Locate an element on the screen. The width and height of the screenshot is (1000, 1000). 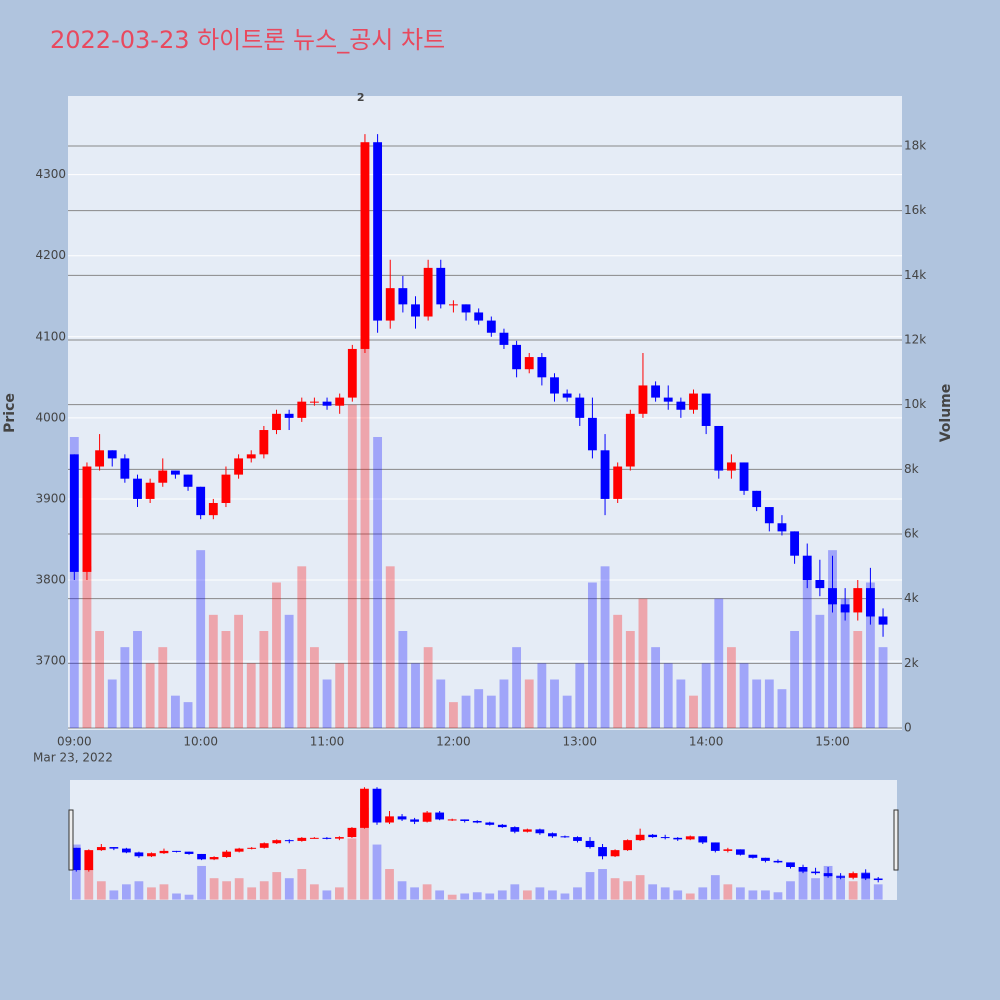
y-tick-label: 4200 is located at coordinates (50, 255).